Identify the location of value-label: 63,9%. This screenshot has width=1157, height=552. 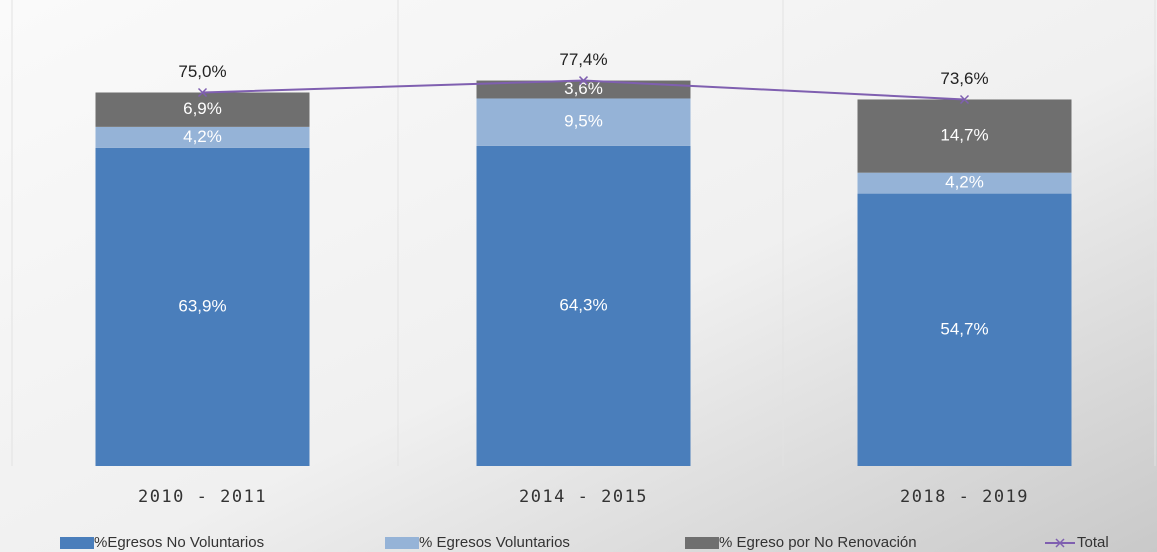
(202, 305).